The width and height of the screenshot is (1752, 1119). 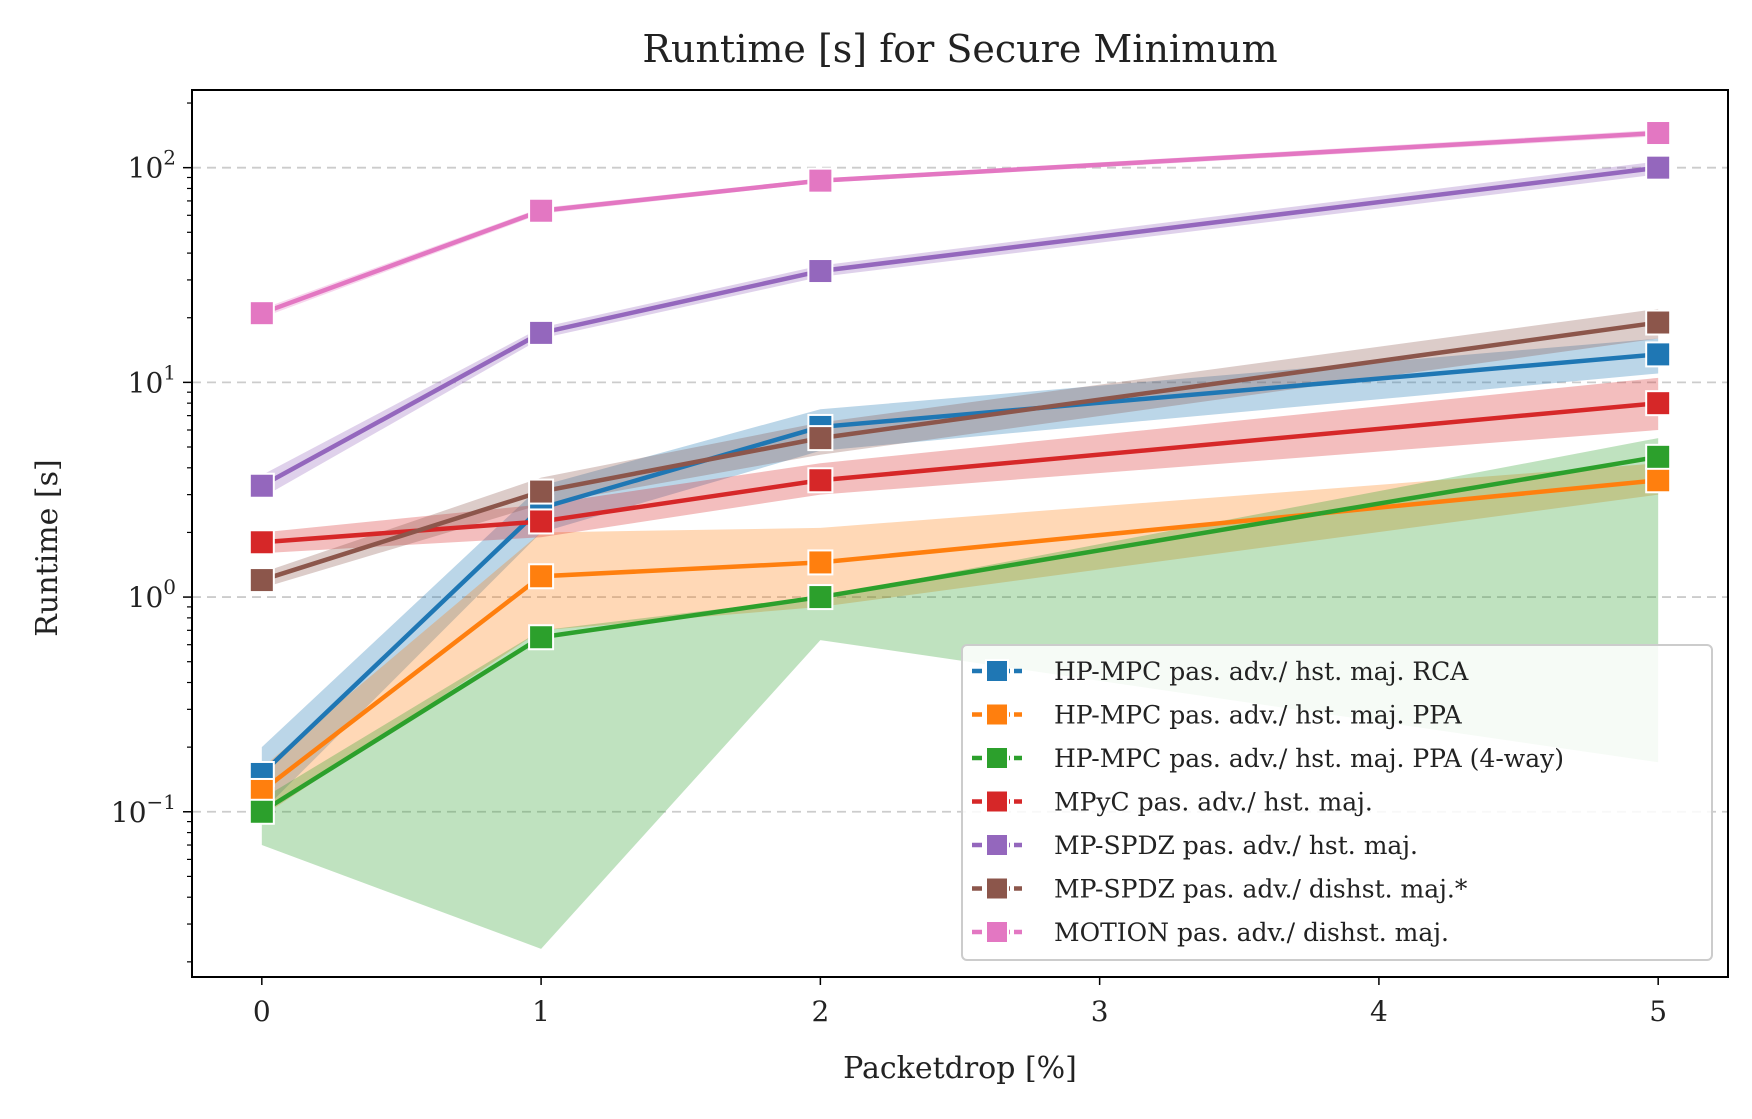 What do you see at coordinates (960, 1068) in the screenshot?
I see `x-axis-label: Packetdrop [%]` at bounding box center [960, 1068].